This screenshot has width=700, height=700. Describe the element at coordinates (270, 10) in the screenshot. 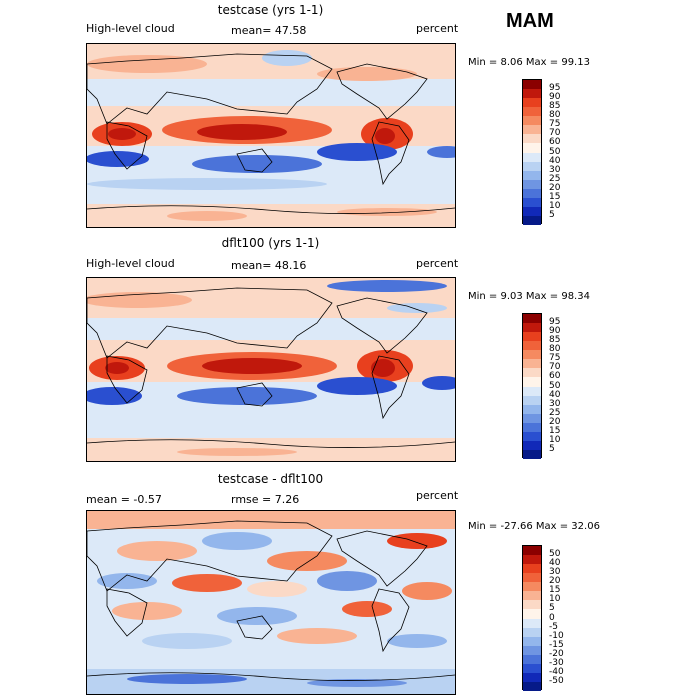

I see `panel1-title: testcase (yrs 1-1)` at that location.